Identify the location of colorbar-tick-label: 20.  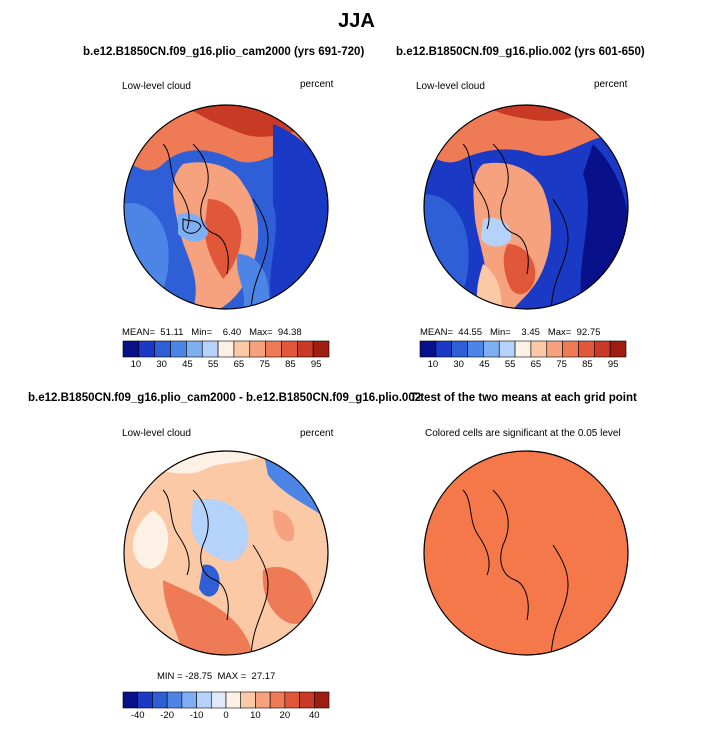
(285, 715).